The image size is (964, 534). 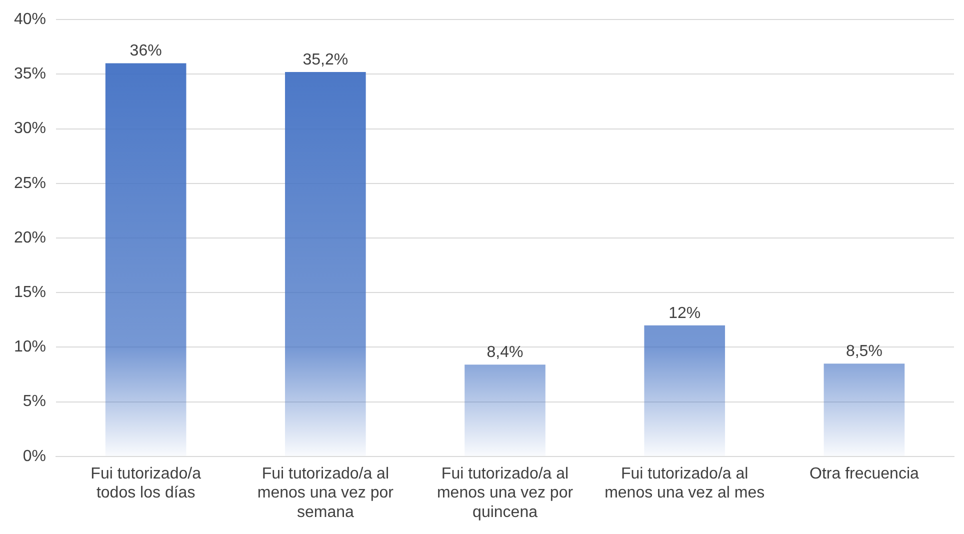 I want to click on data-label: 8,5%, so click(x=864, y=351).